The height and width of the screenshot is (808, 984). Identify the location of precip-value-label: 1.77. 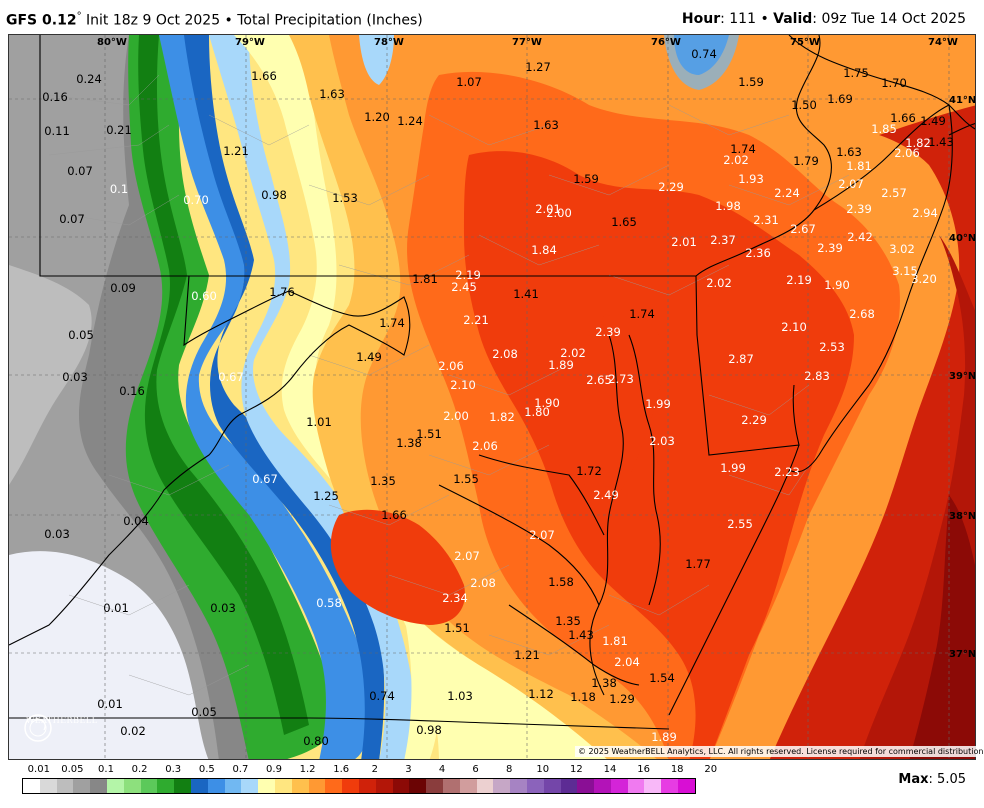
(698, 564).